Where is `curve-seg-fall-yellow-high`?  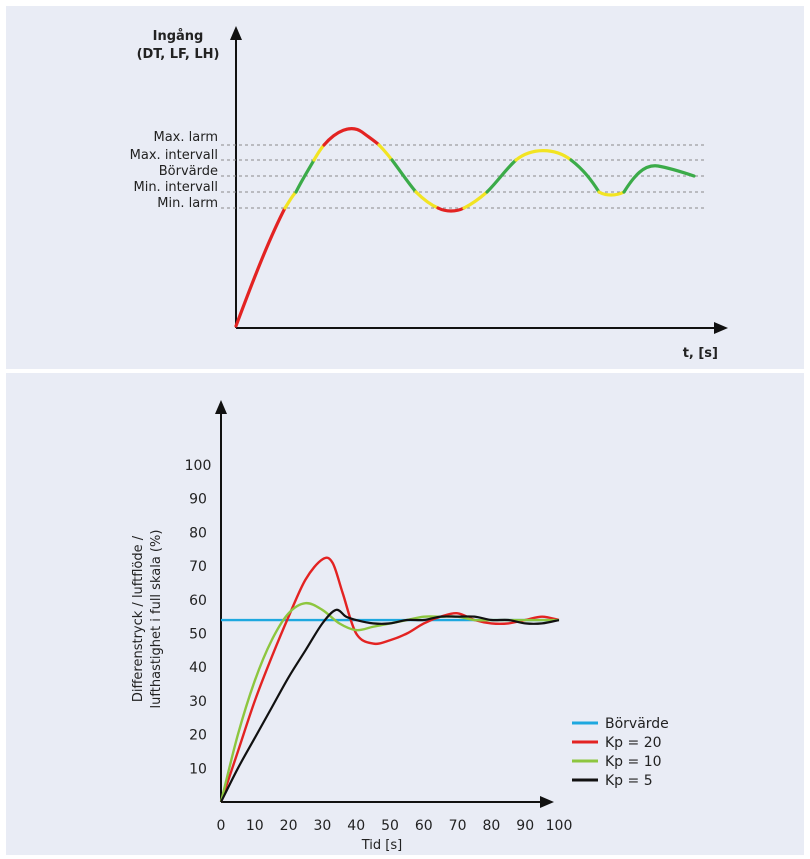 curve-seg-fall-yellow-high is located at coordinates (385, 152).